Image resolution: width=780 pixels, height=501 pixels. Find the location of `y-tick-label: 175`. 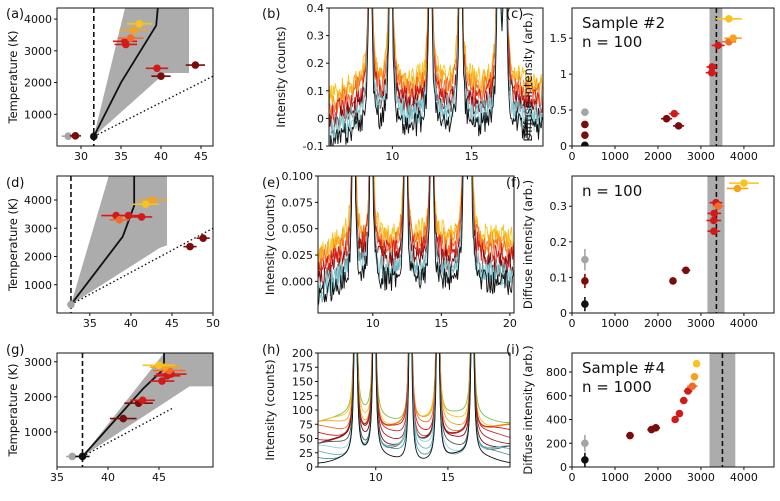

y-tick-label: 175 is located at coordinates (302, 367).